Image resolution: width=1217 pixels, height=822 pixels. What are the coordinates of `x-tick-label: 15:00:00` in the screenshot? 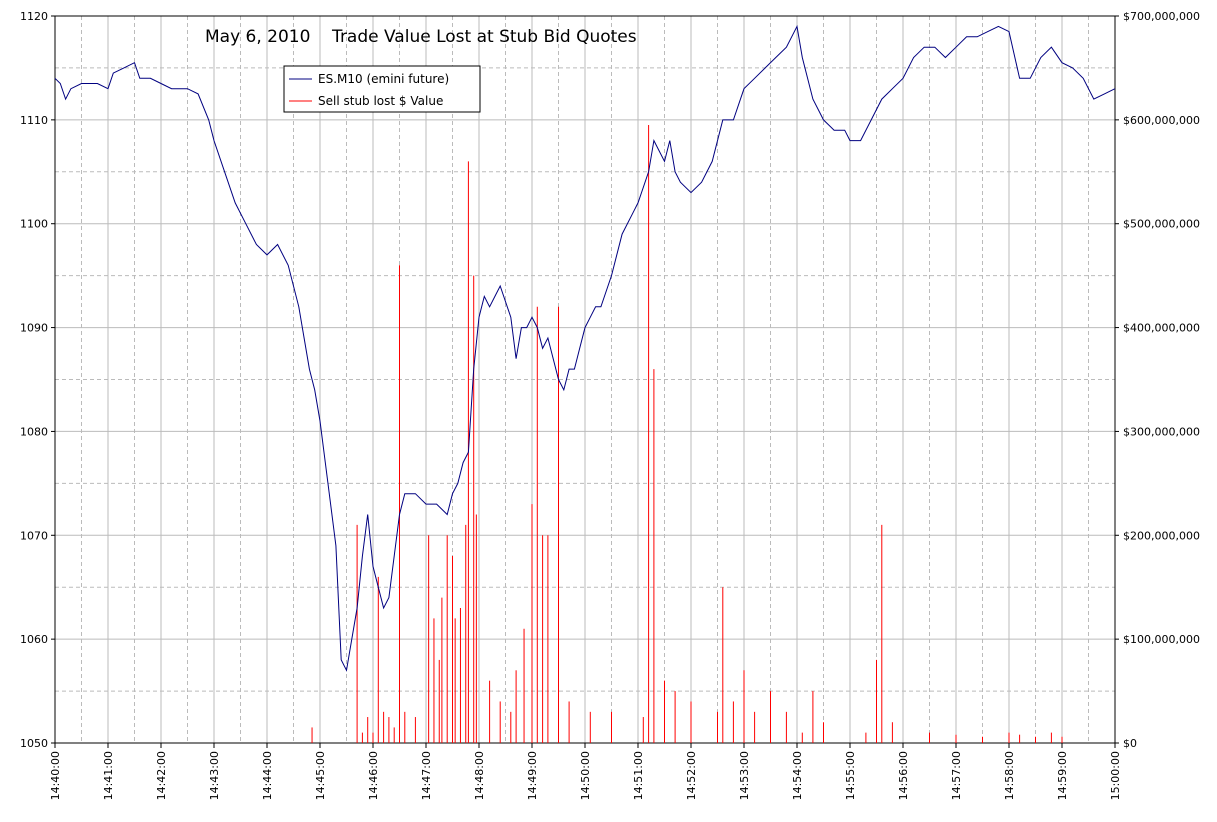 It's located at (1115, 775).